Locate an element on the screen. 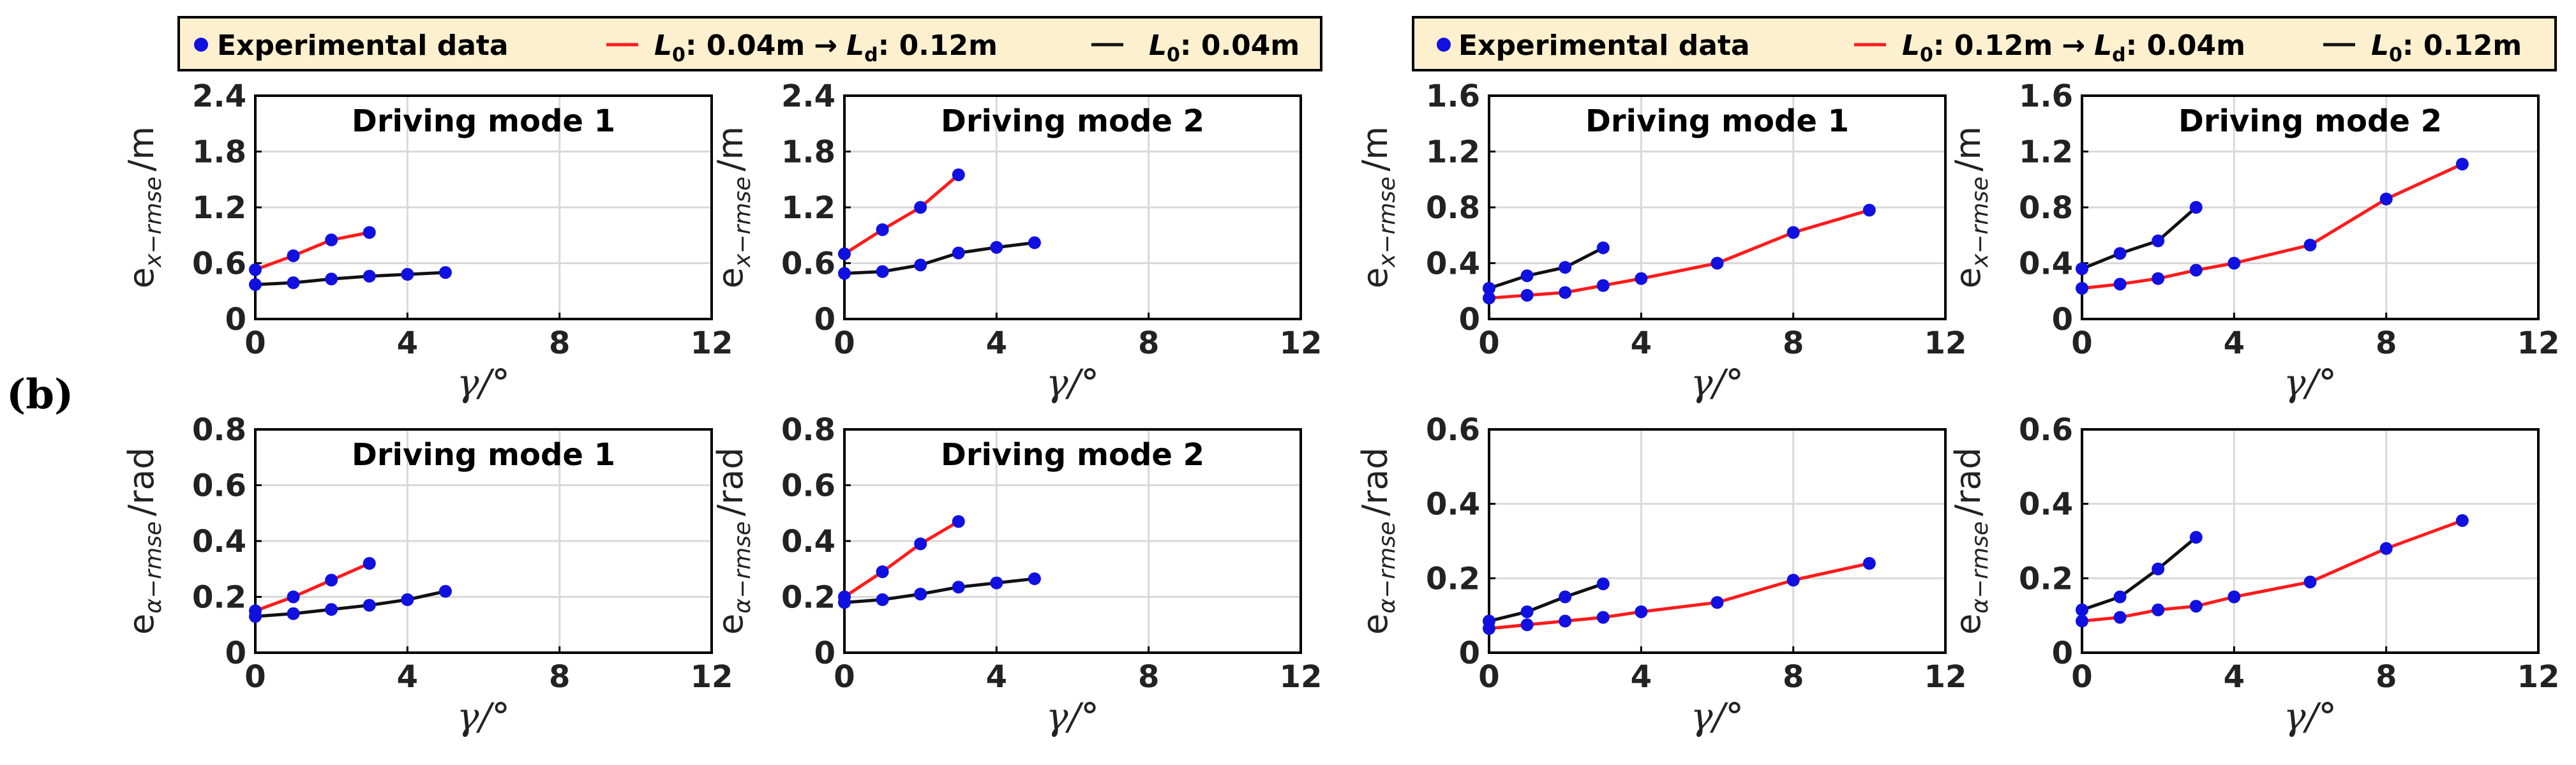  subplot-8: 0 4 8 12 0 0.2 0.4 0.6 γ/° eα−rmse/rad is located at coordinates (2253, 575).